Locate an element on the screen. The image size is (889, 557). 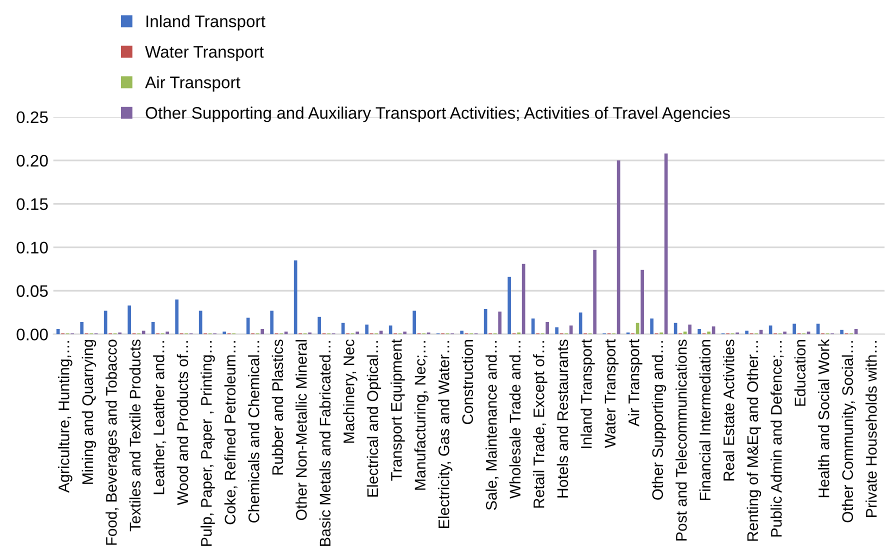
x-tick-label: Transport Equipment is located at coordinates (397, 410).